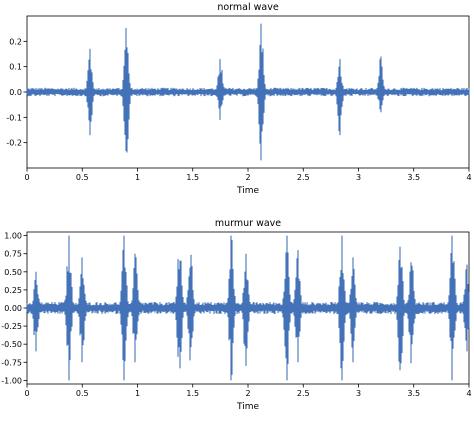 The image size is (474, 425). I want to click on y-axis-ticks: 1.00 0.75 0.50 0.25 0.00 -0.25 -0.50 -0.75 -1.00, so click(14, 308).